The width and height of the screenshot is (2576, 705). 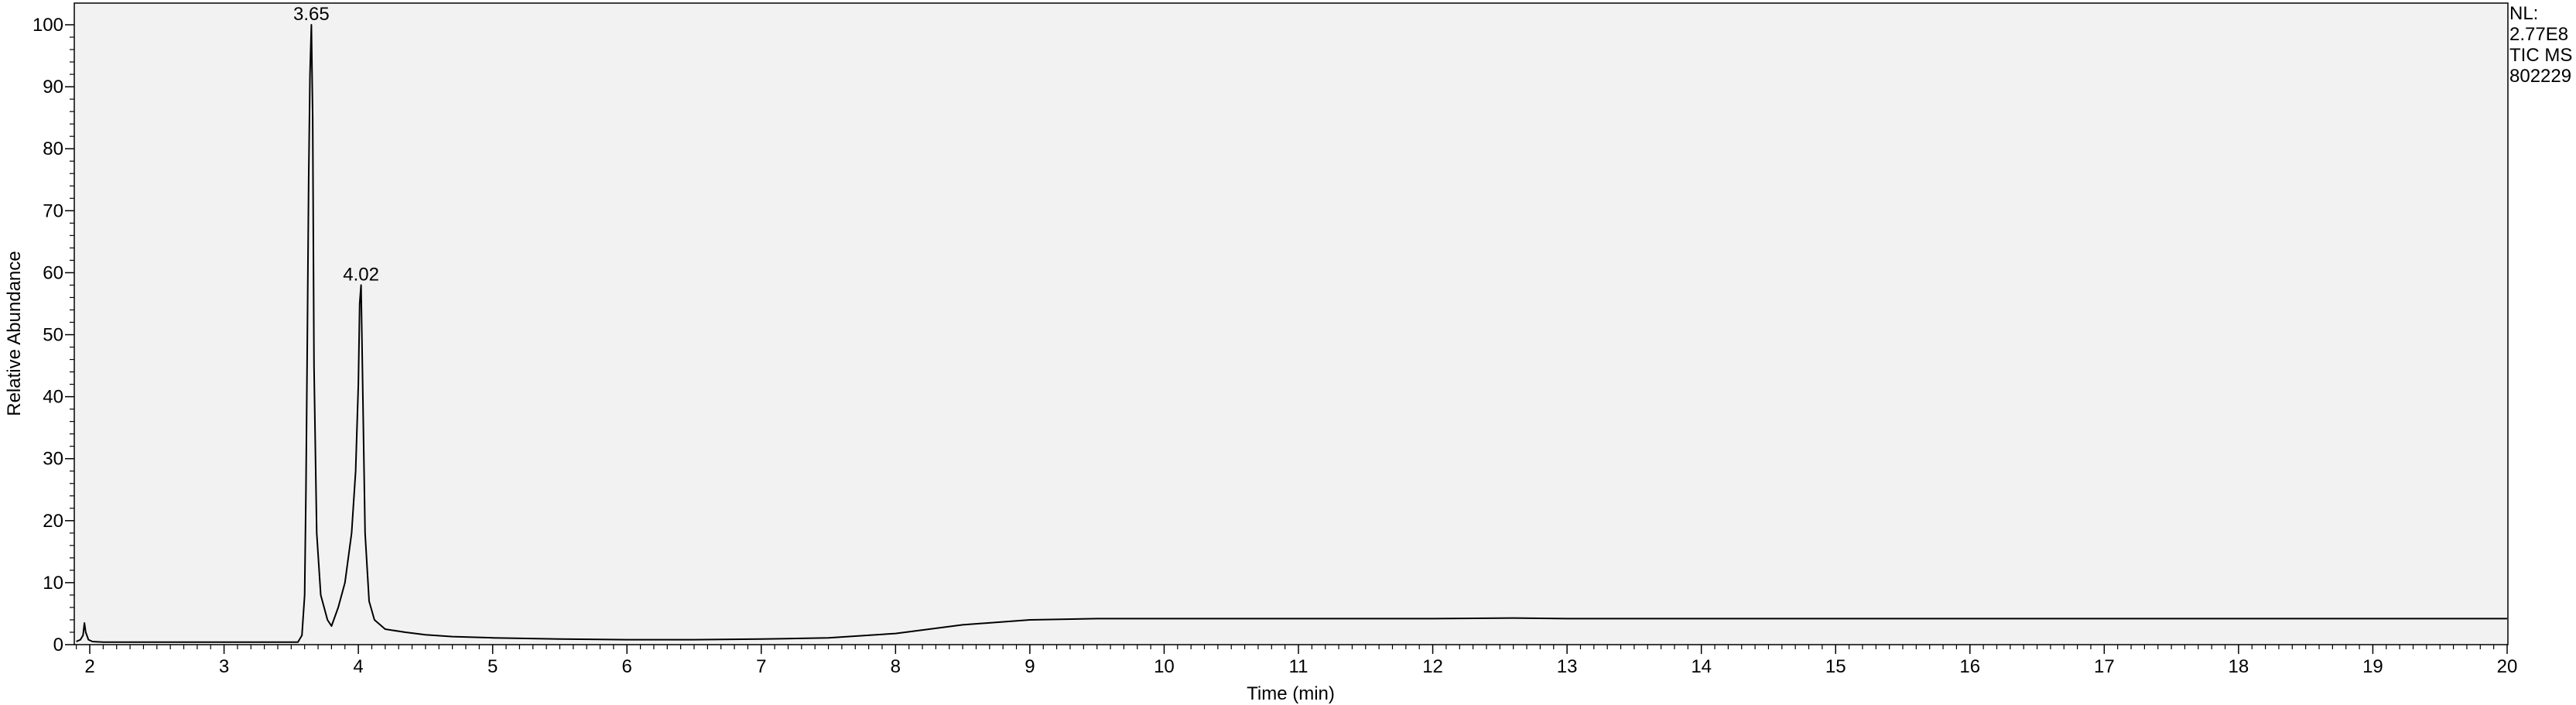 I want to click on peak-annotations: 3.65 4.02, so click(x=336, y=144).